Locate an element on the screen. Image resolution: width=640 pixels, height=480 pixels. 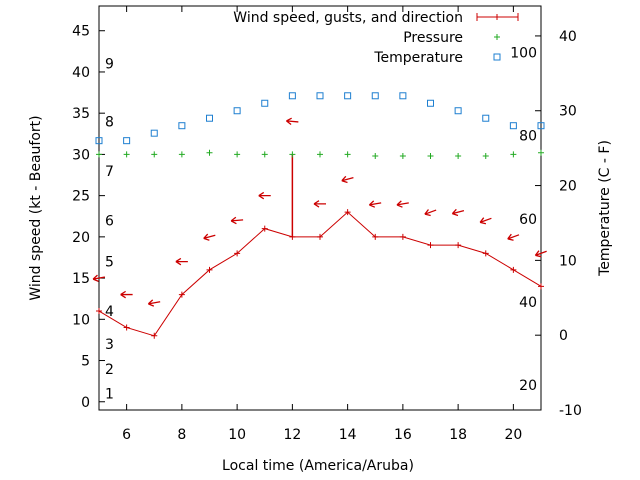
legend-wind-marker is located at coordinates (497, 17).